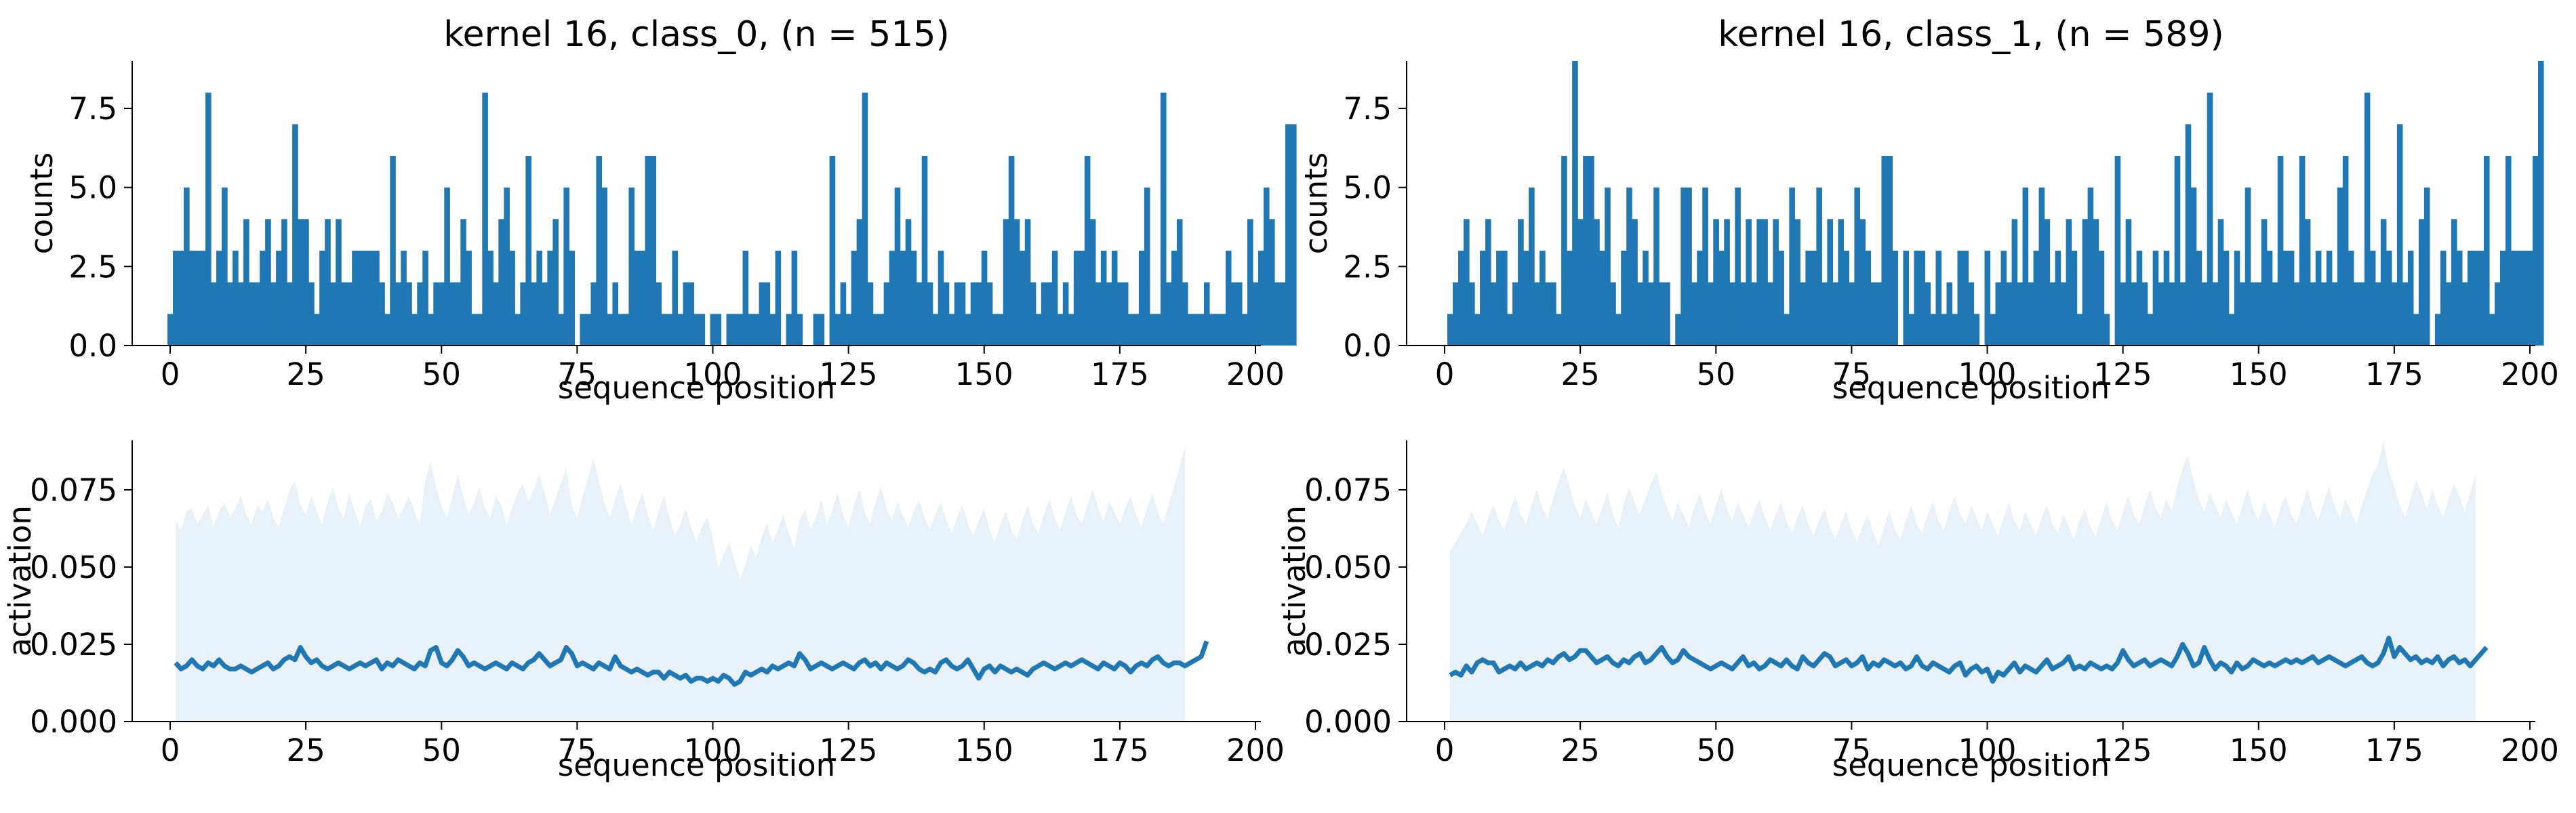  I want to click on x-tick-label: 175, so click(2394, 750).